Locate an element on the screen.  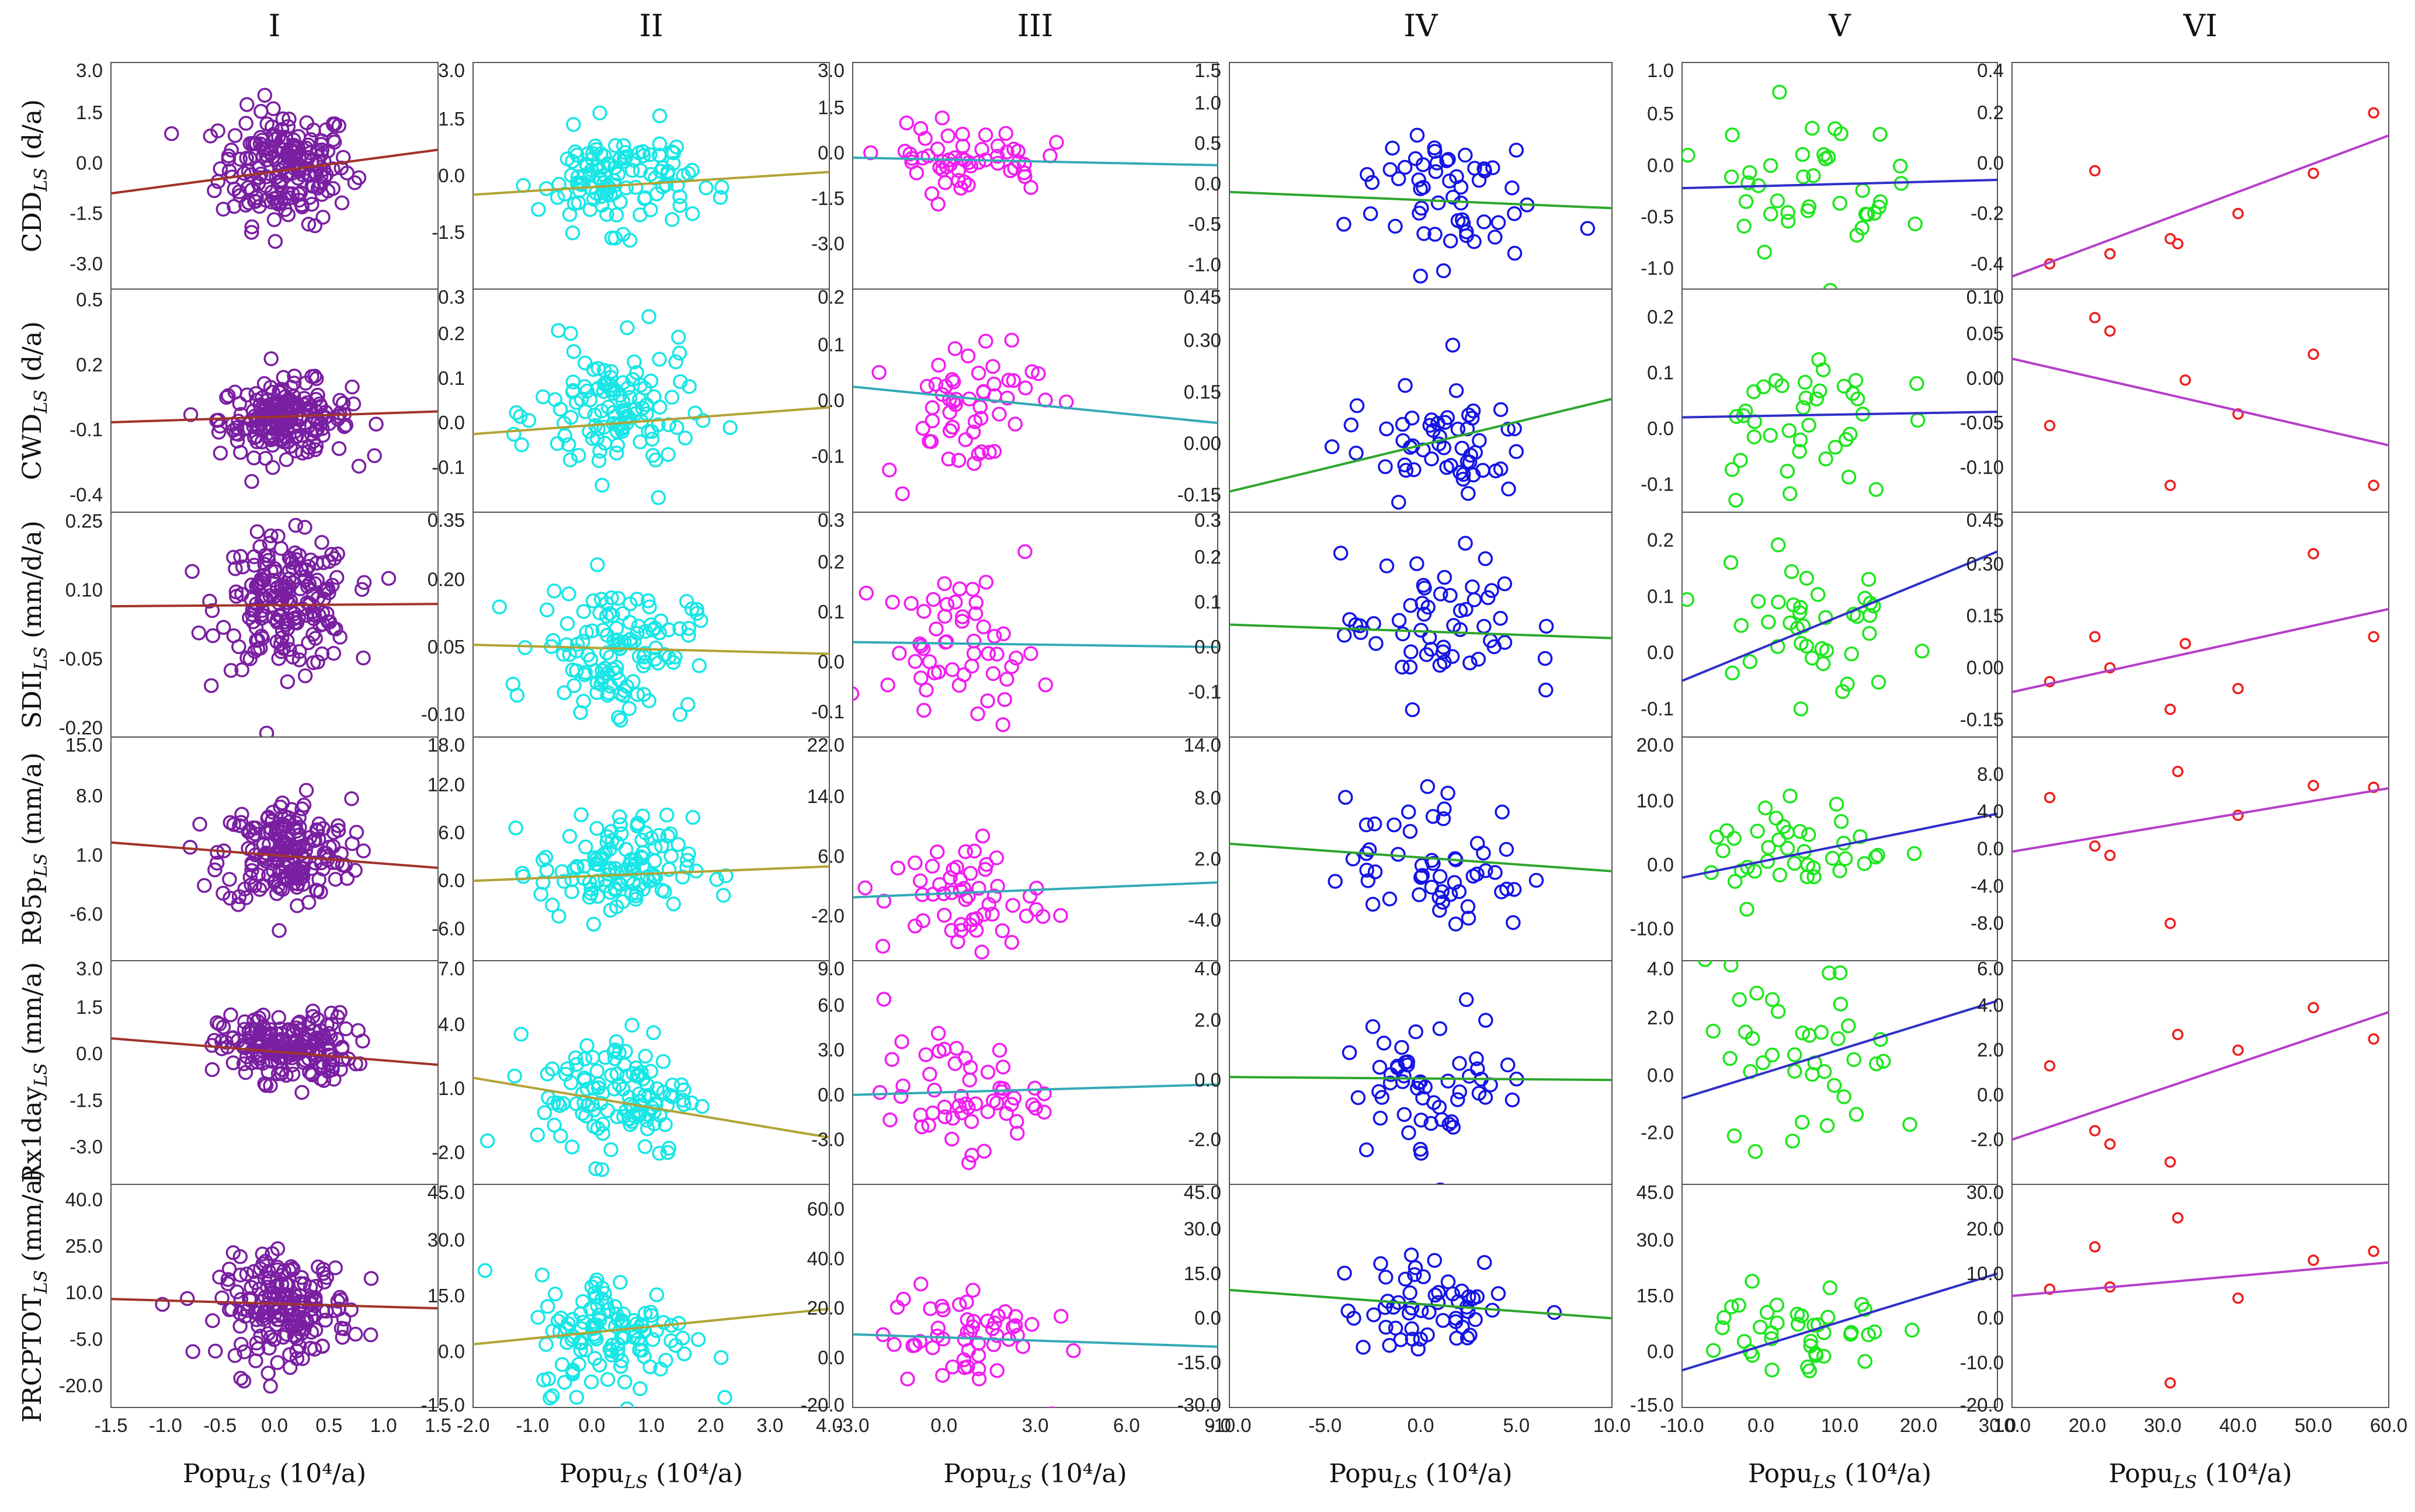
y-tick-label: 1.0 is located at coordinates (1661, 70).